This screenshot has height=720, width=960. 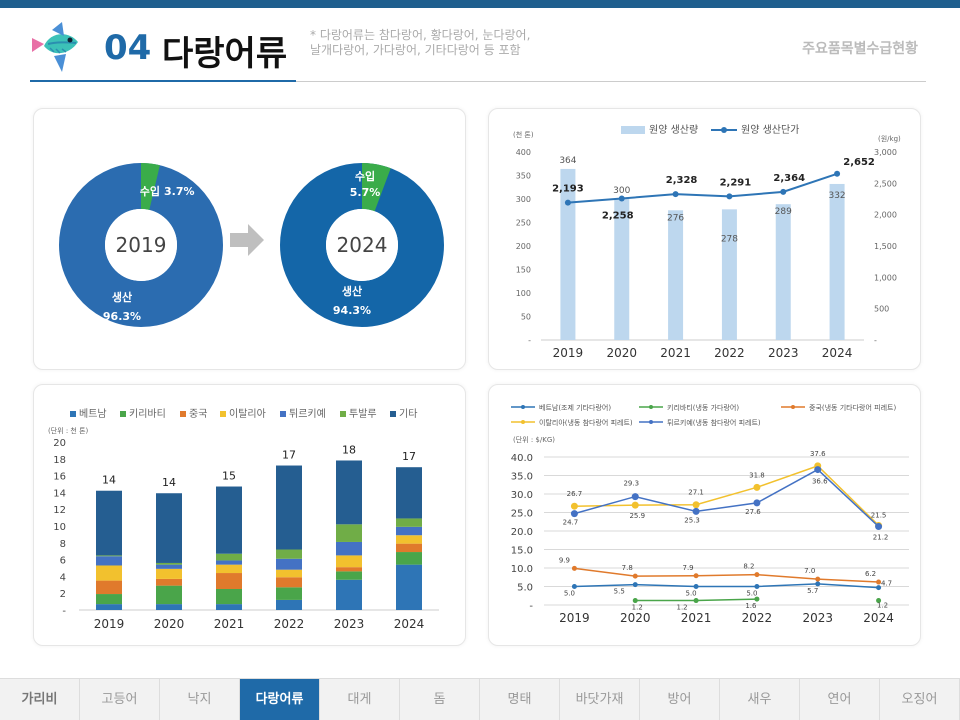 What do you see at coordinates (150, 186) in the screenshot?
I see `donut-slice-import` at bounding box center [150, 186].